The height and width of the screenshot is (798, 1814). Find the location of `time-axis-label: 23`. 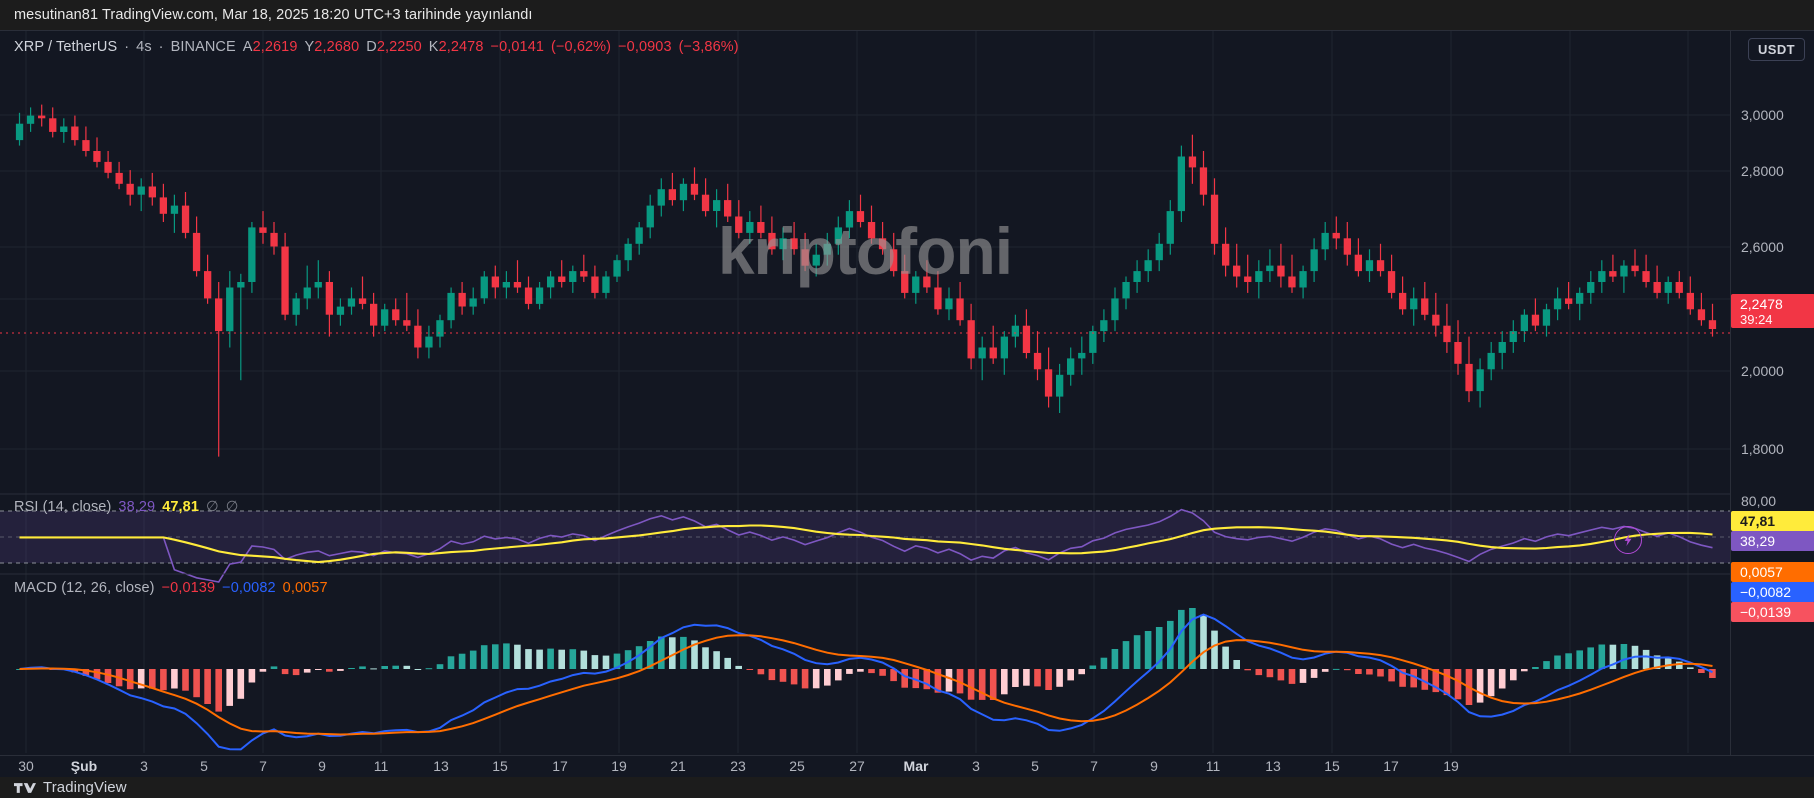

time-axis-label: 23 is located at coordinates (738, 766).